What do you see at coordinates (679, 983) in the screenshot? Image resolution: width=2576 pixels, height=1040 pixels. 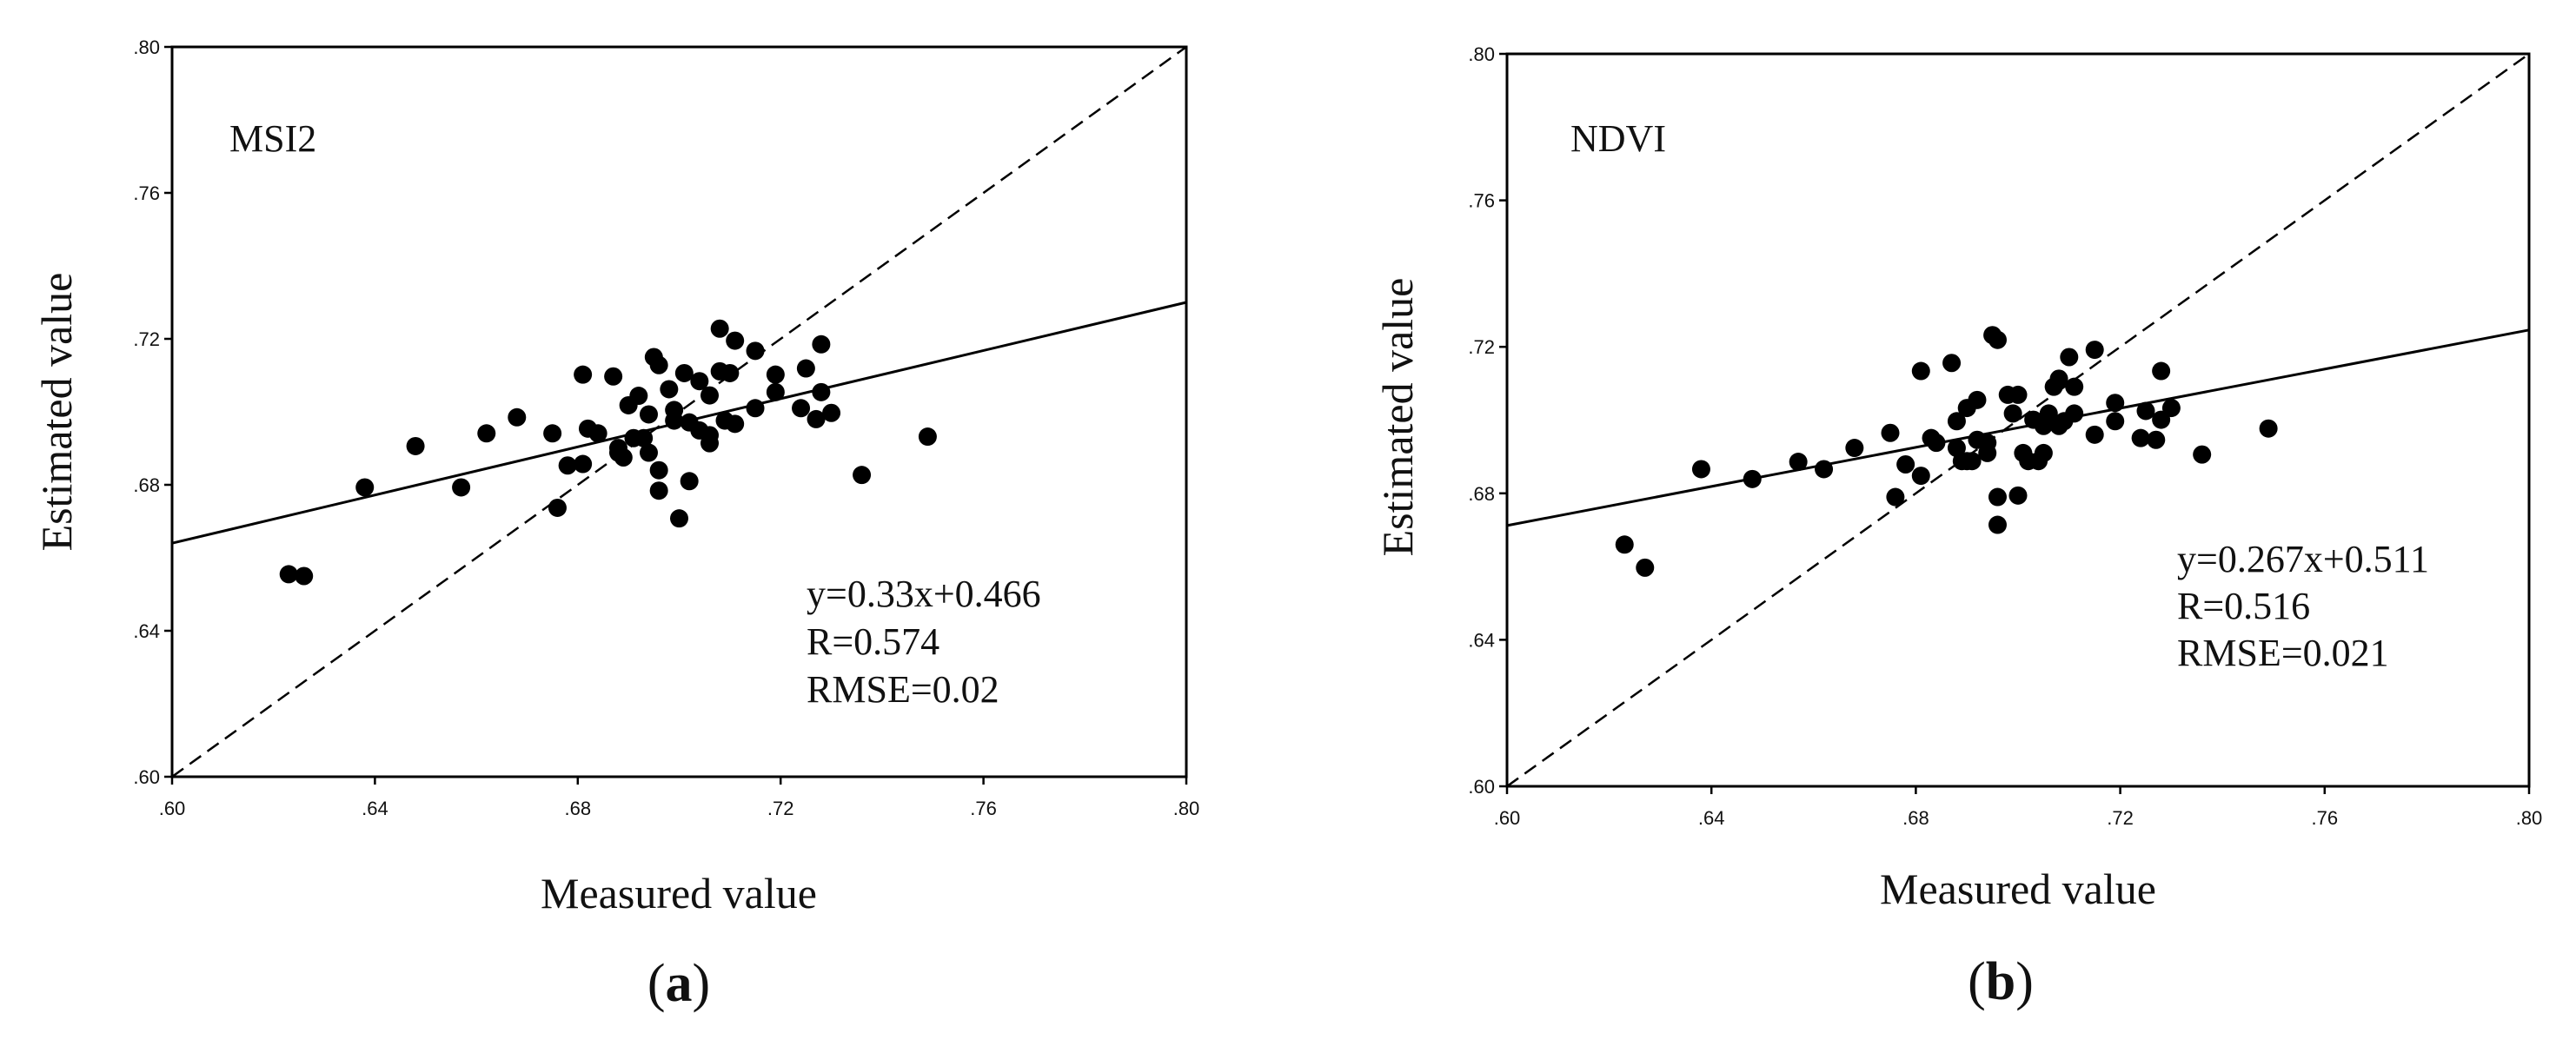 I see `caption-letter: a` at bounding box center [679, 983].